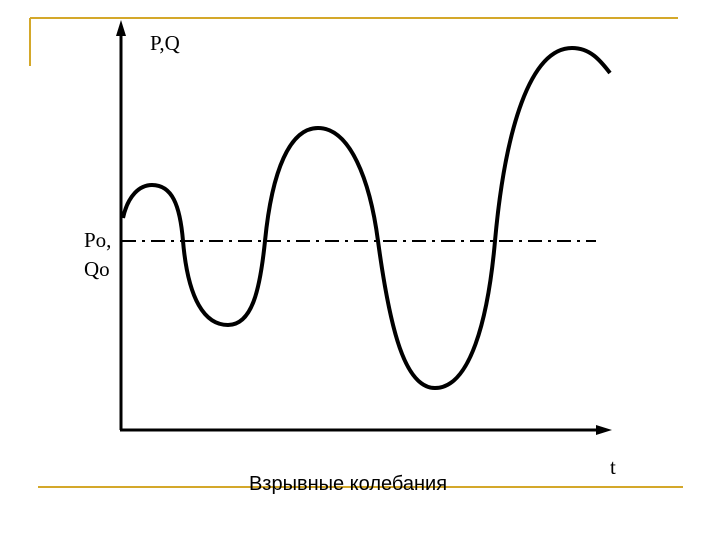 The image size is (720, 540). I want to click on caption: Взрывные колебания, so click(348, 484).